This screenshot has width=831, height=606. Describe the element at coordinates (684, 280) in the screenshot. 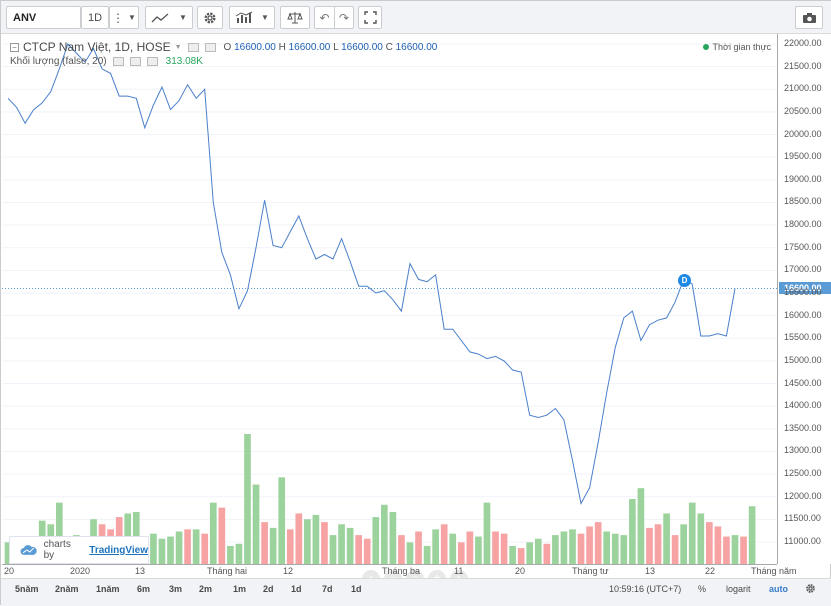

I see `dividend-badge: D` at that location.